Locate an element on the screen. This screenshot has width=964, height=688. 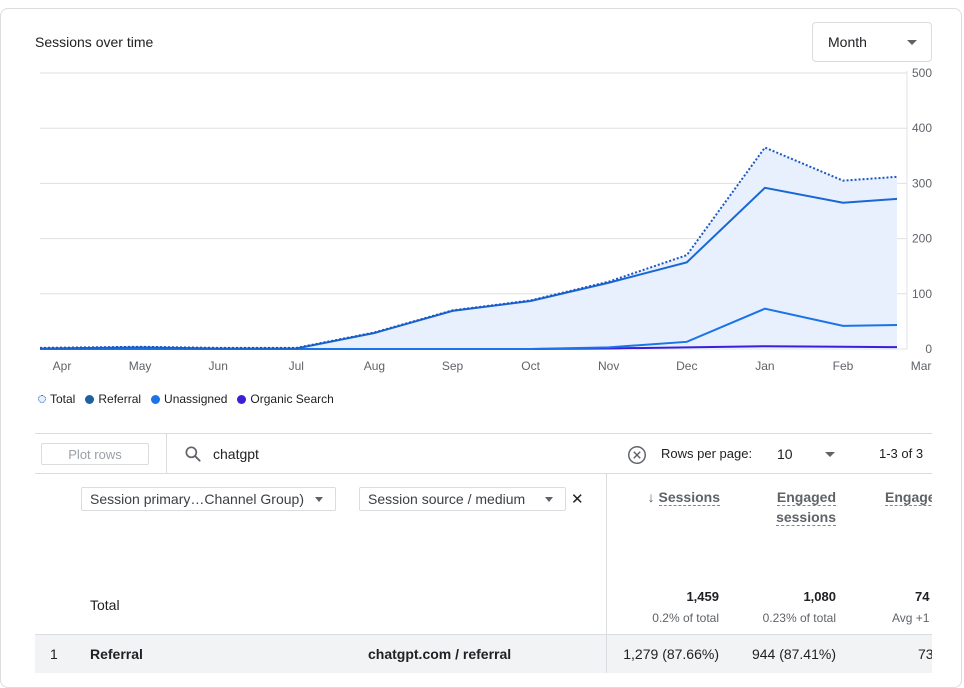
legend-label: Organic Search is located at coordinates (291, 399).